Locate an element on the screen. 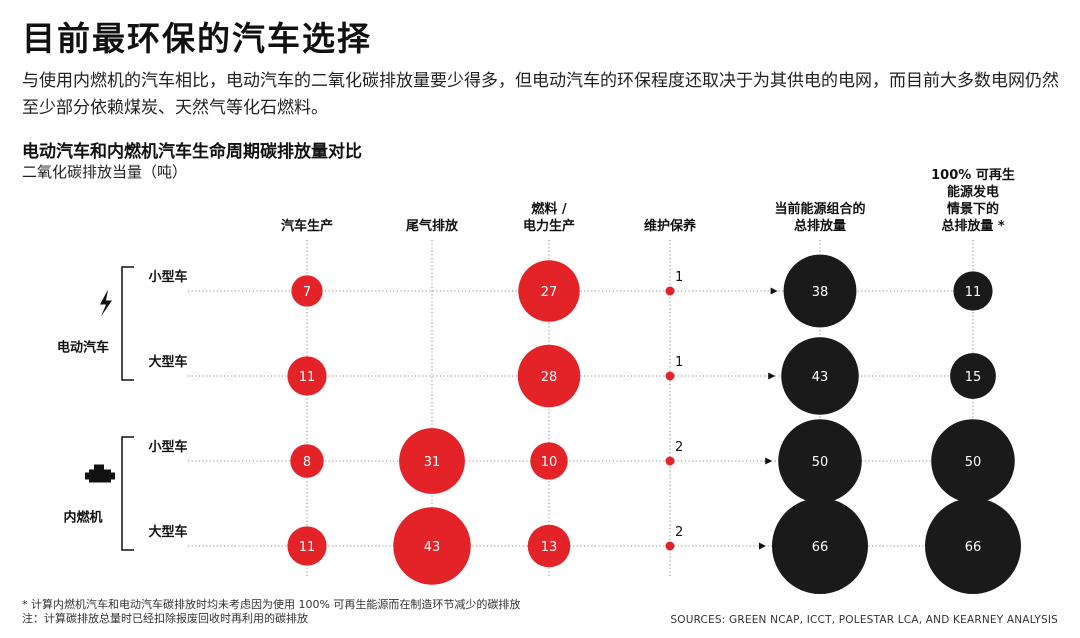 This screenshot has height=638, width=1080. page-title: 目前最环保的汽车选择 is located at coordinates (197, 38).